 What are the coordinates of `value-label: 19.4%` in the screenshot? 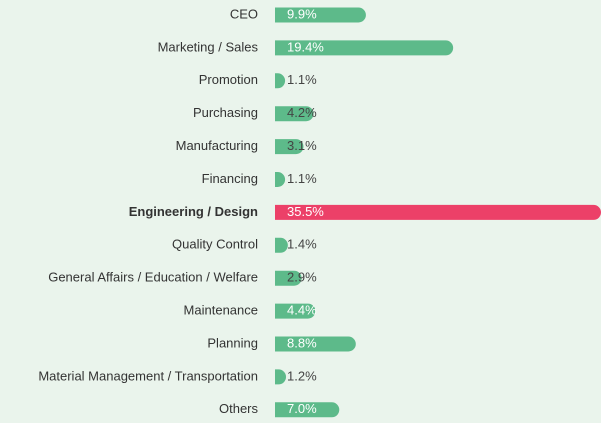 It's located at (305, 46).